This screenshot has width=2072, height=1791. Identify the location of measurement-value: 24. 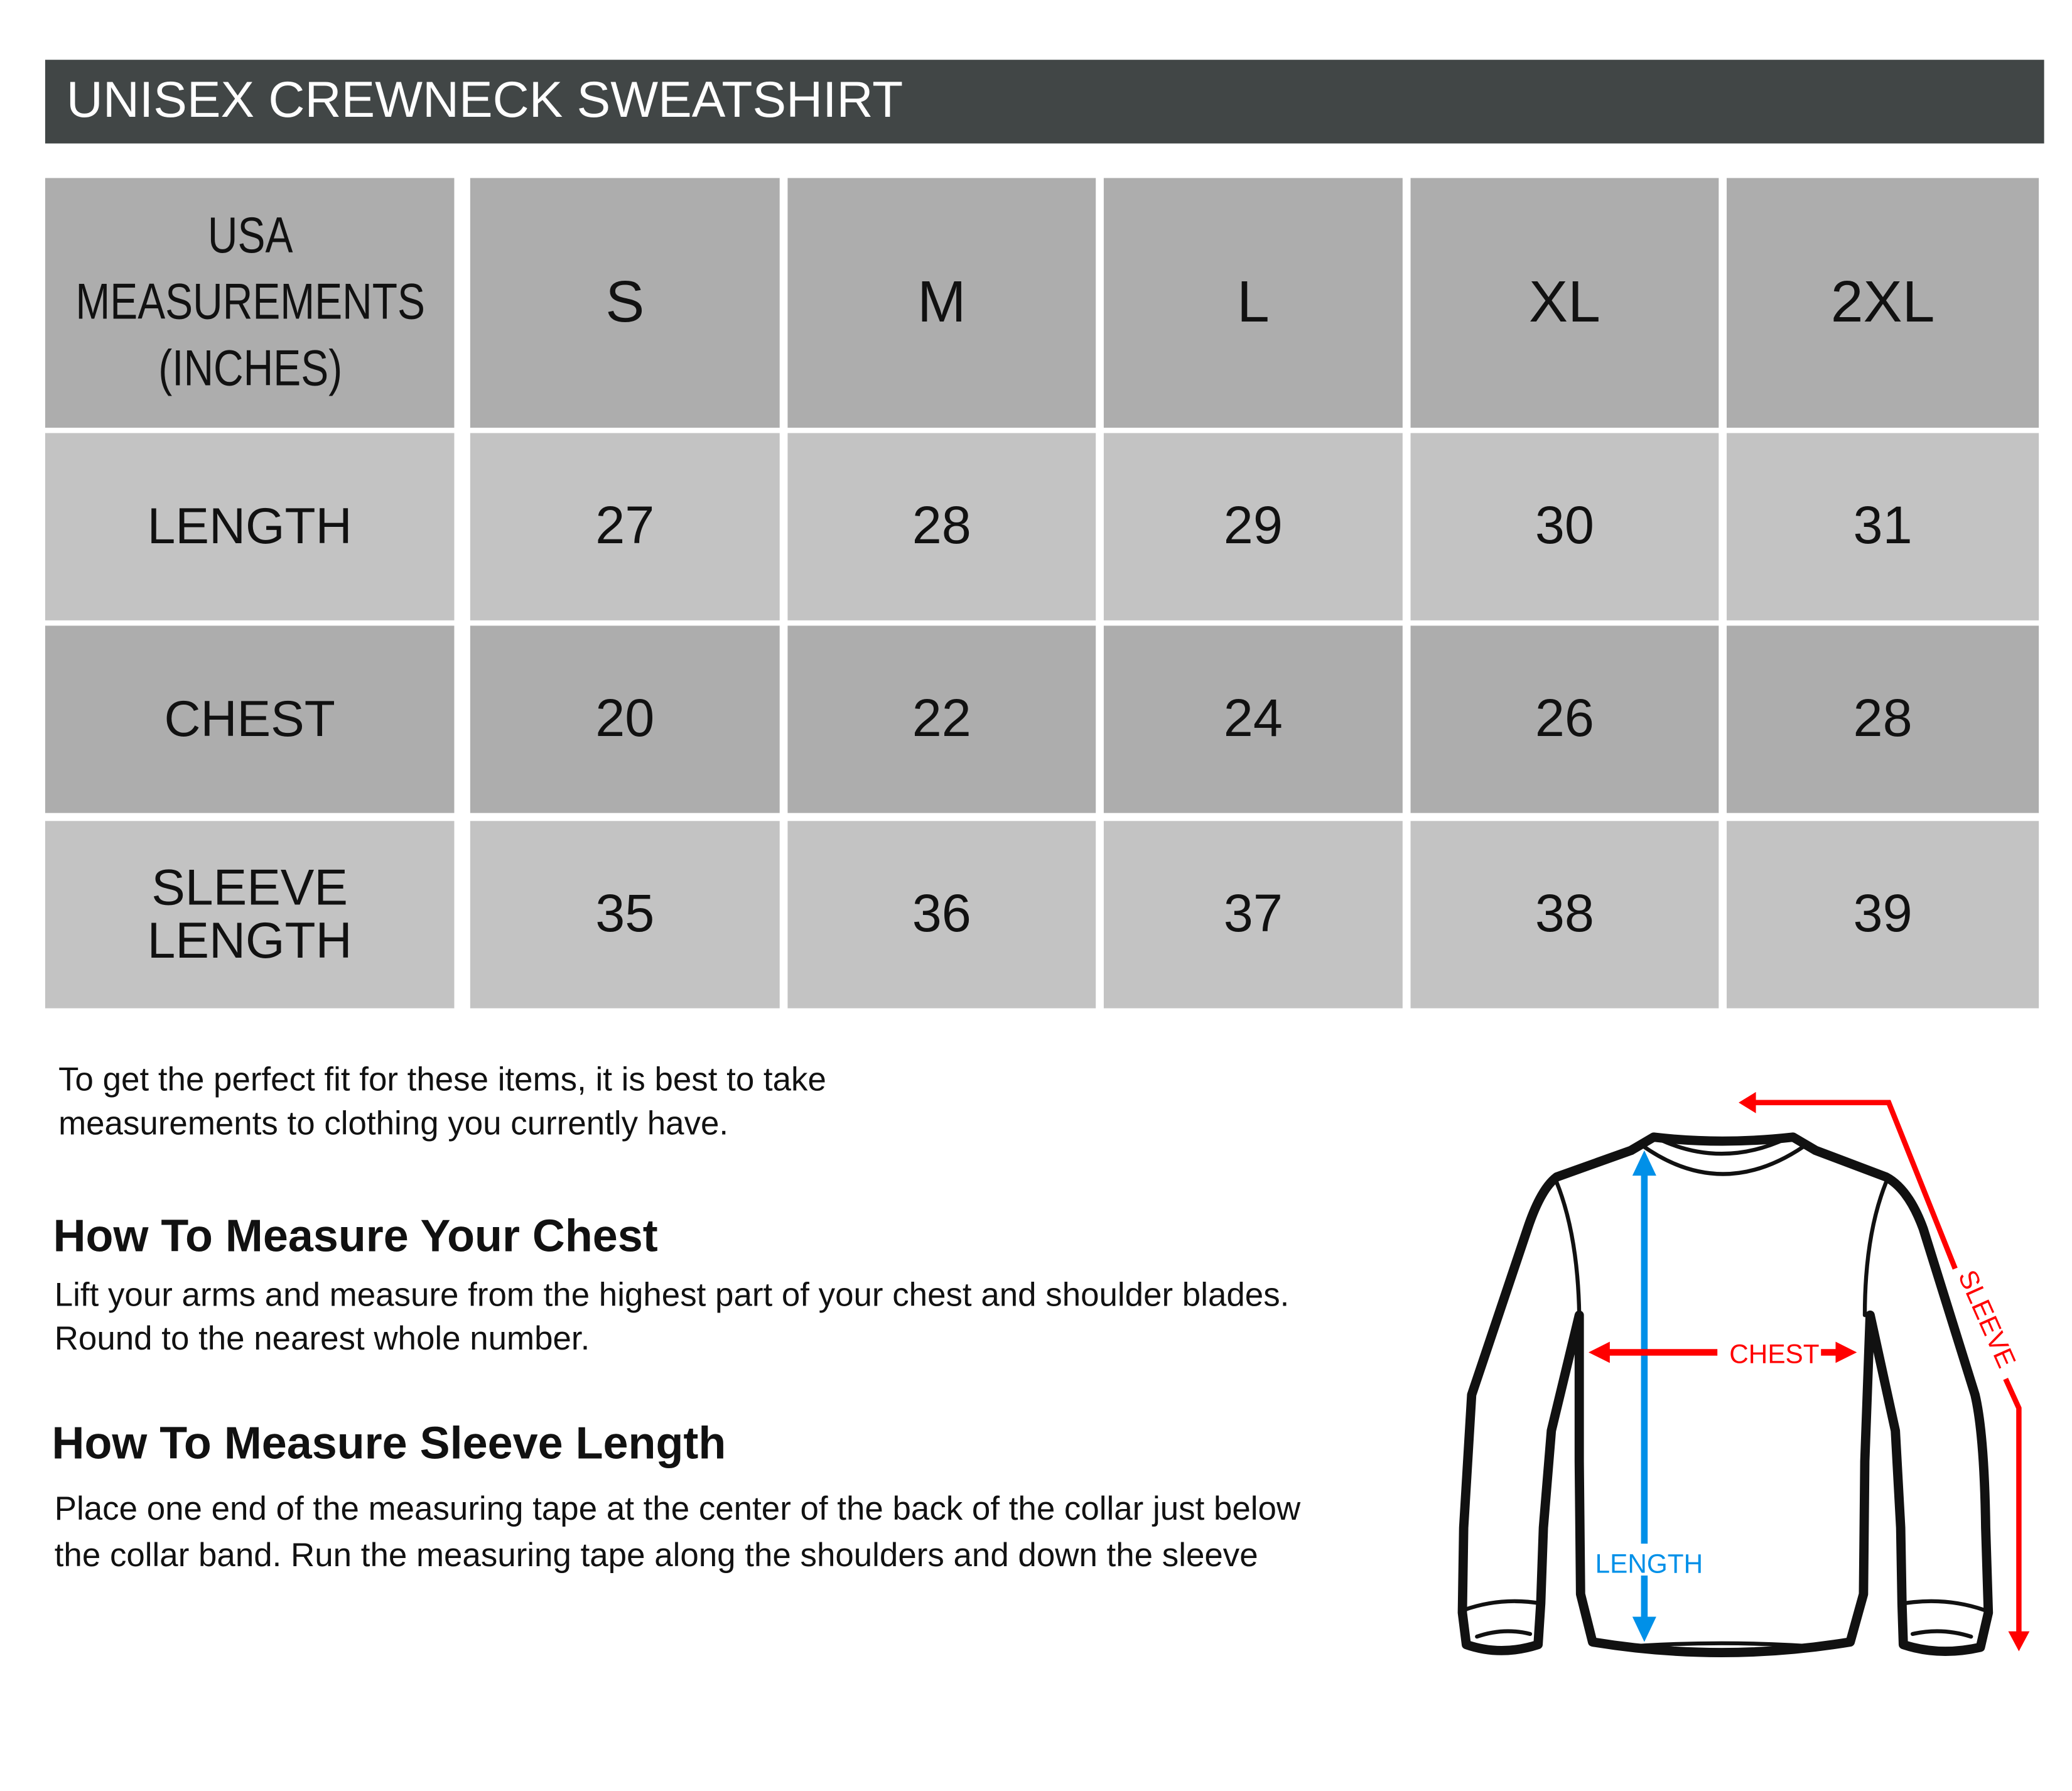
(1253, 719).